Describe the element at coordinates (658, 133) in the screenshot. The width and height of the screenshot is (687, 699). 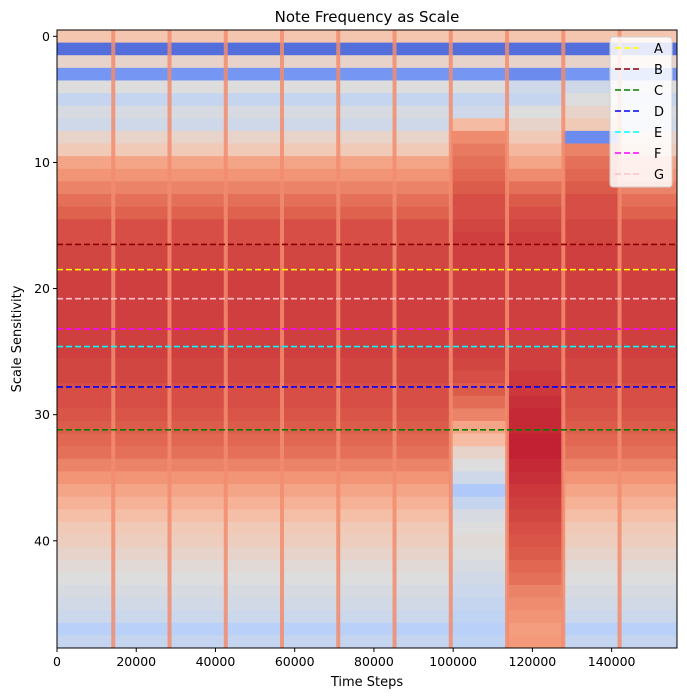
I see `legend-label: E` at that location.